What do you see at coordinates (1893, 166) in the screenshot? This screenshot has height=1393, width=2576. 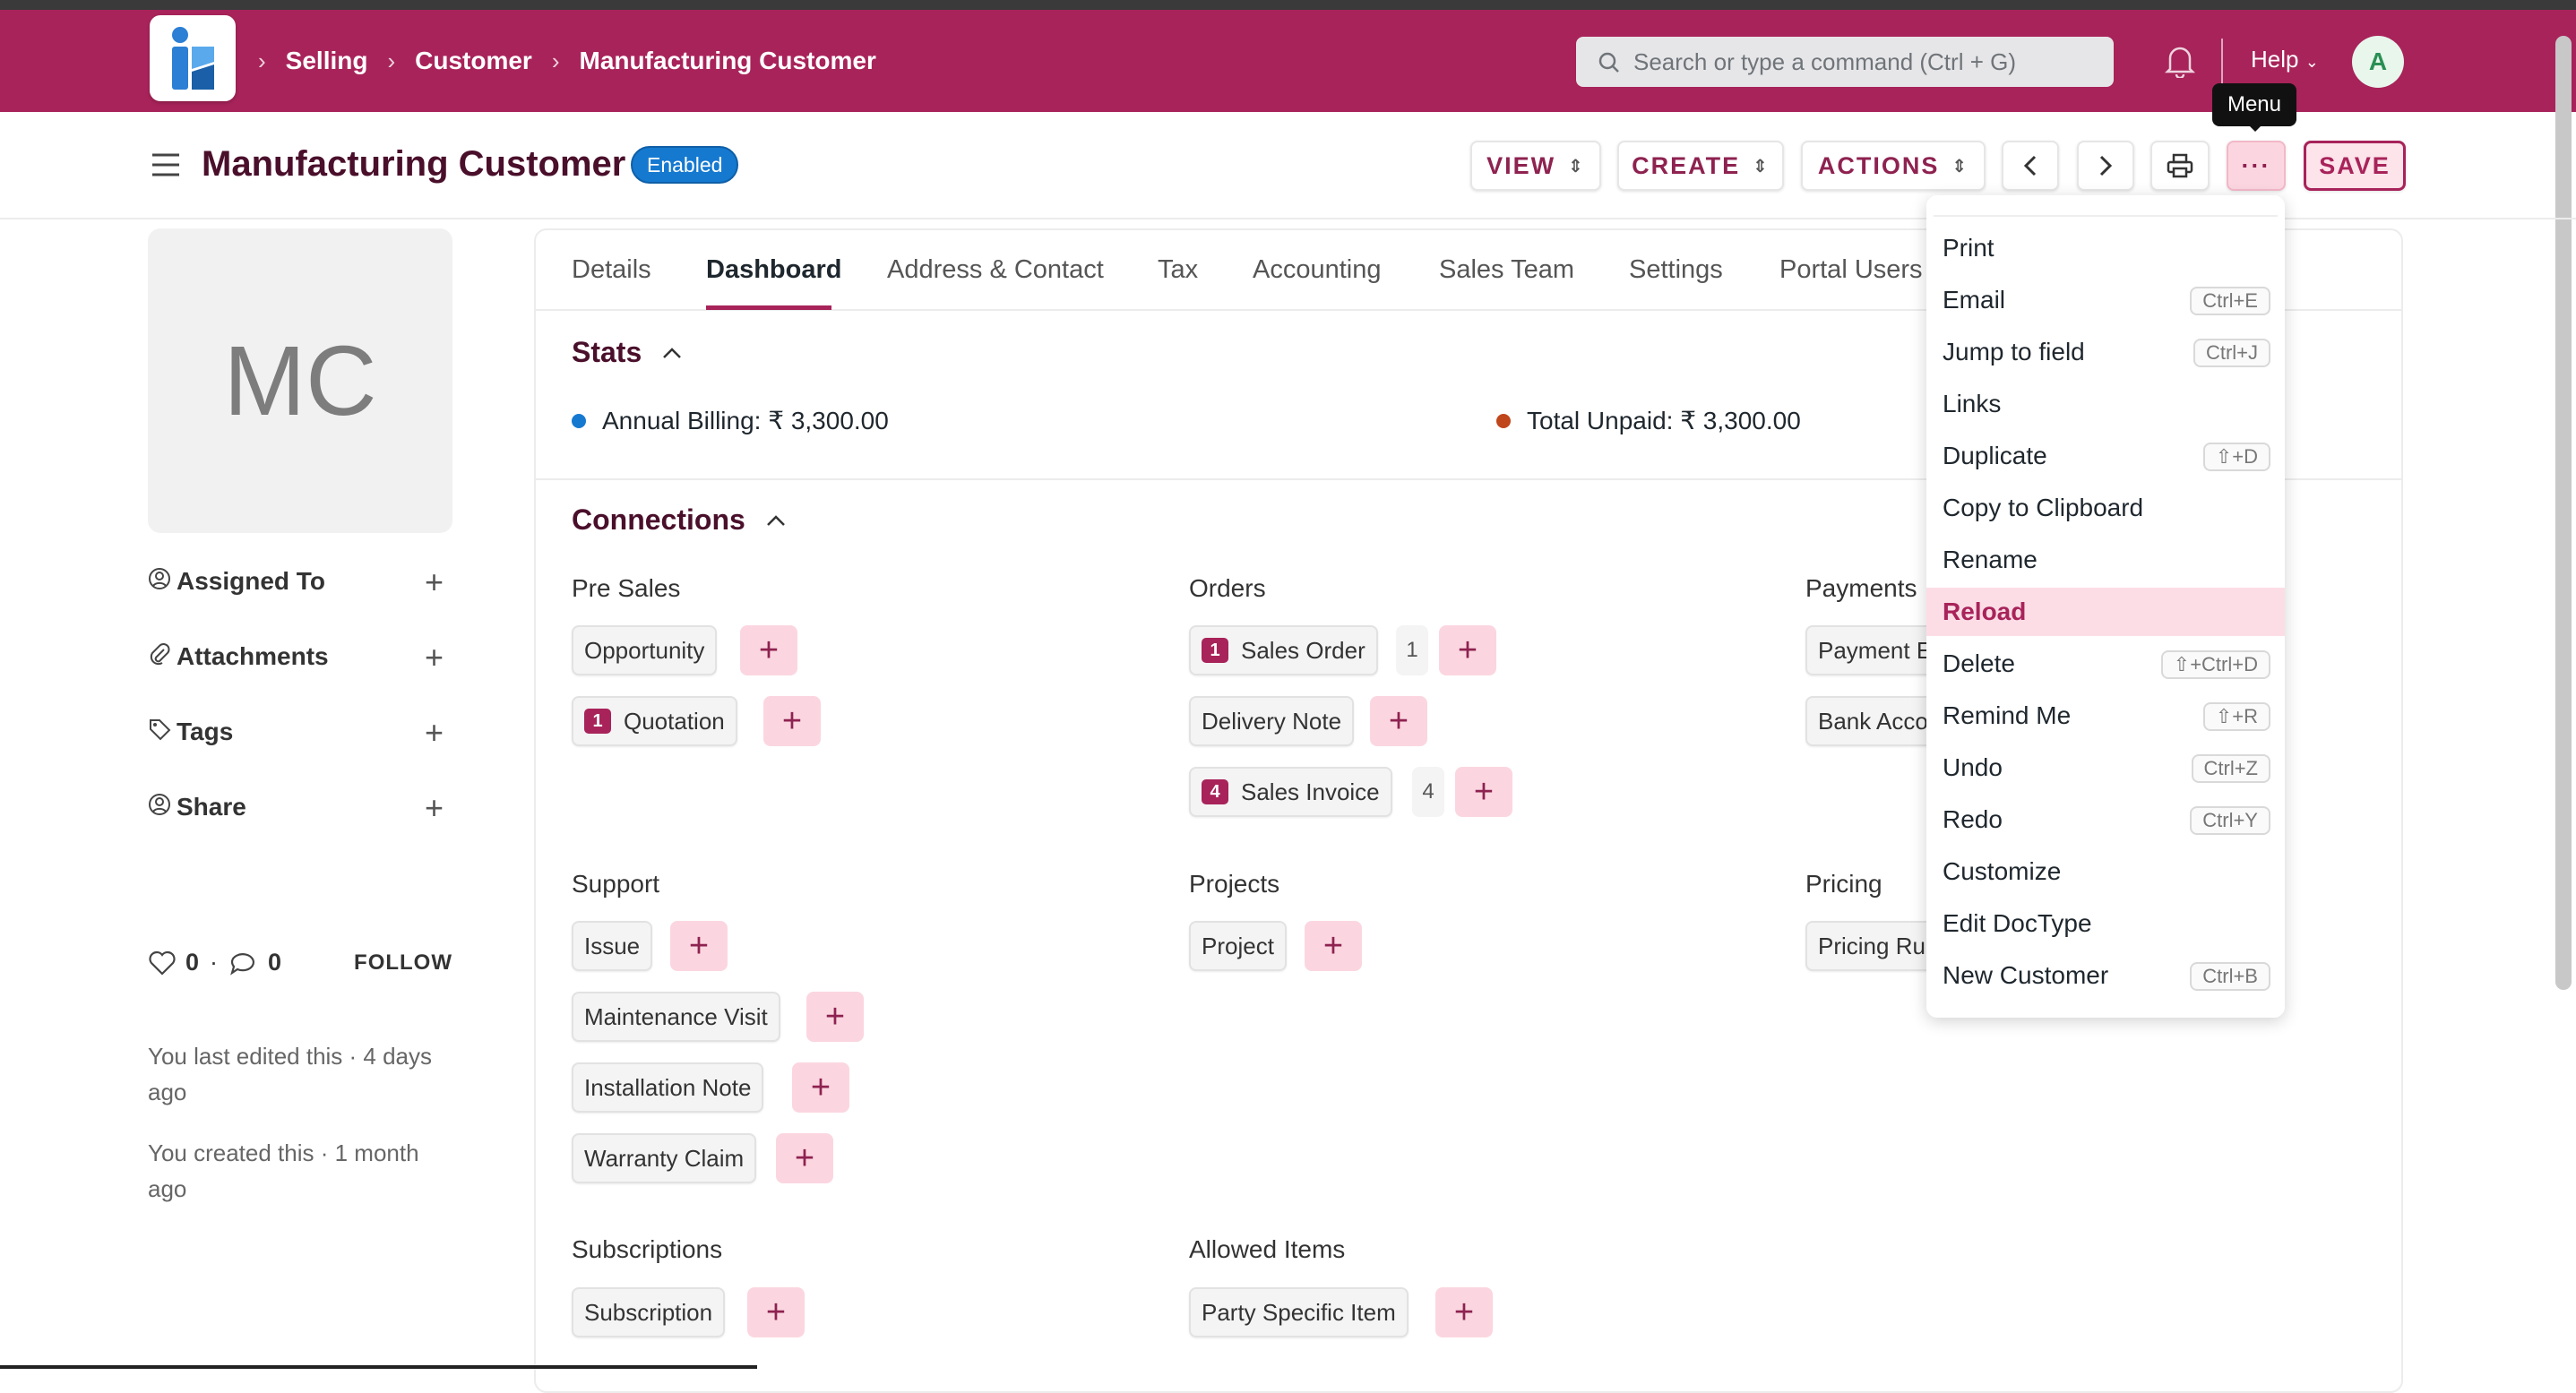 I see `actions-button: ACTIONS ⇕` at bounding box center [1893, 166].